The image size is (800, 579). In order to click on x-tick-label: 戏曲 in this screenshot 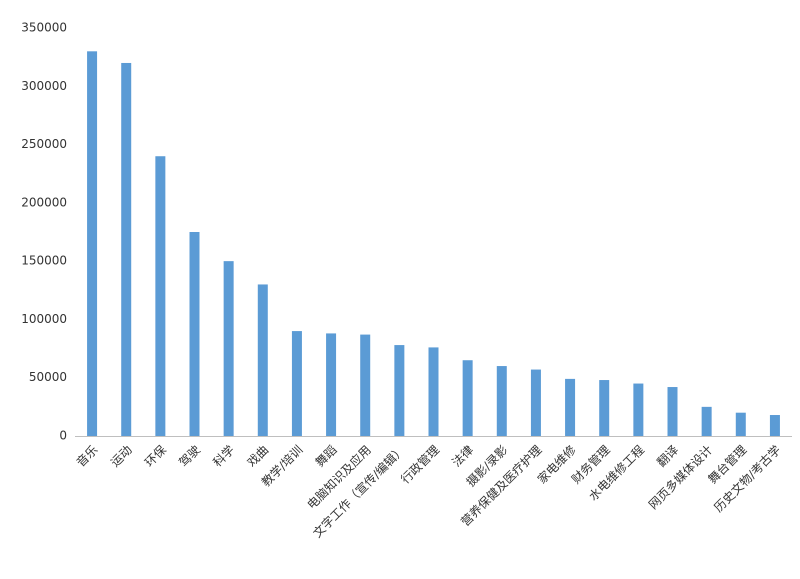, I will do `click(258, 456)`.